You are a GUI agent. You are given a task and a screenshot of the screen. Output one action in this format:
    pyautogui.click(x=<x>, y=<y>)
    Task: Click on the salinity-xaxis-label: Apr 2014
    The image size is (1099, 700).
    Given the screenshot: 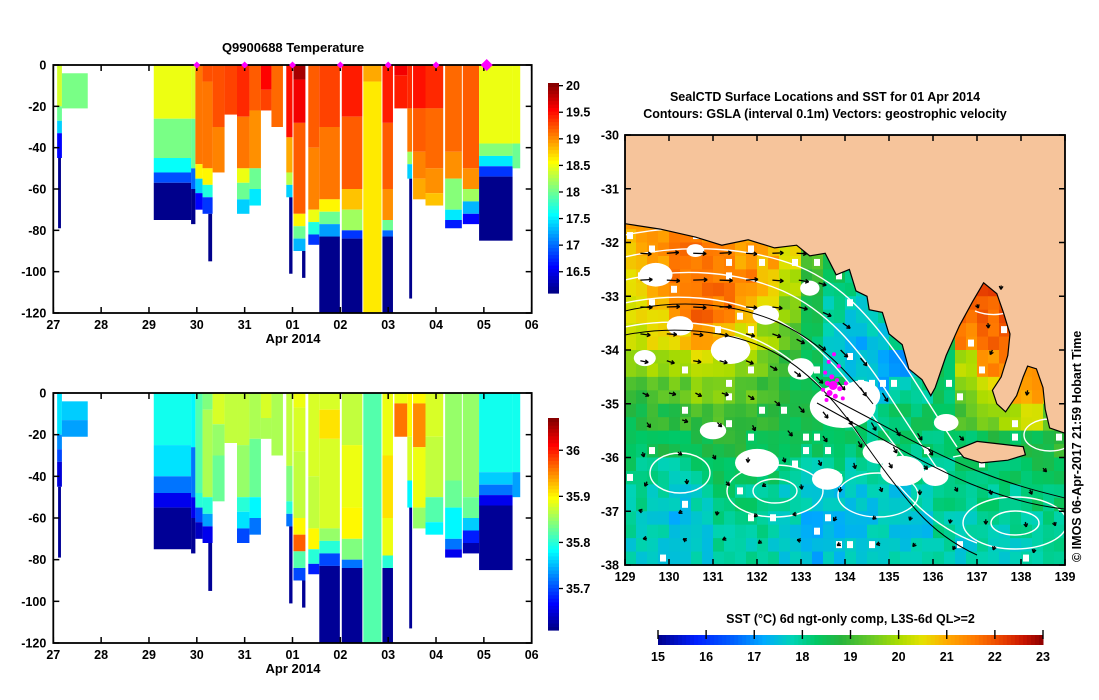 What is the action you would take?
    pyautogui.click(x=293, y=668)
    